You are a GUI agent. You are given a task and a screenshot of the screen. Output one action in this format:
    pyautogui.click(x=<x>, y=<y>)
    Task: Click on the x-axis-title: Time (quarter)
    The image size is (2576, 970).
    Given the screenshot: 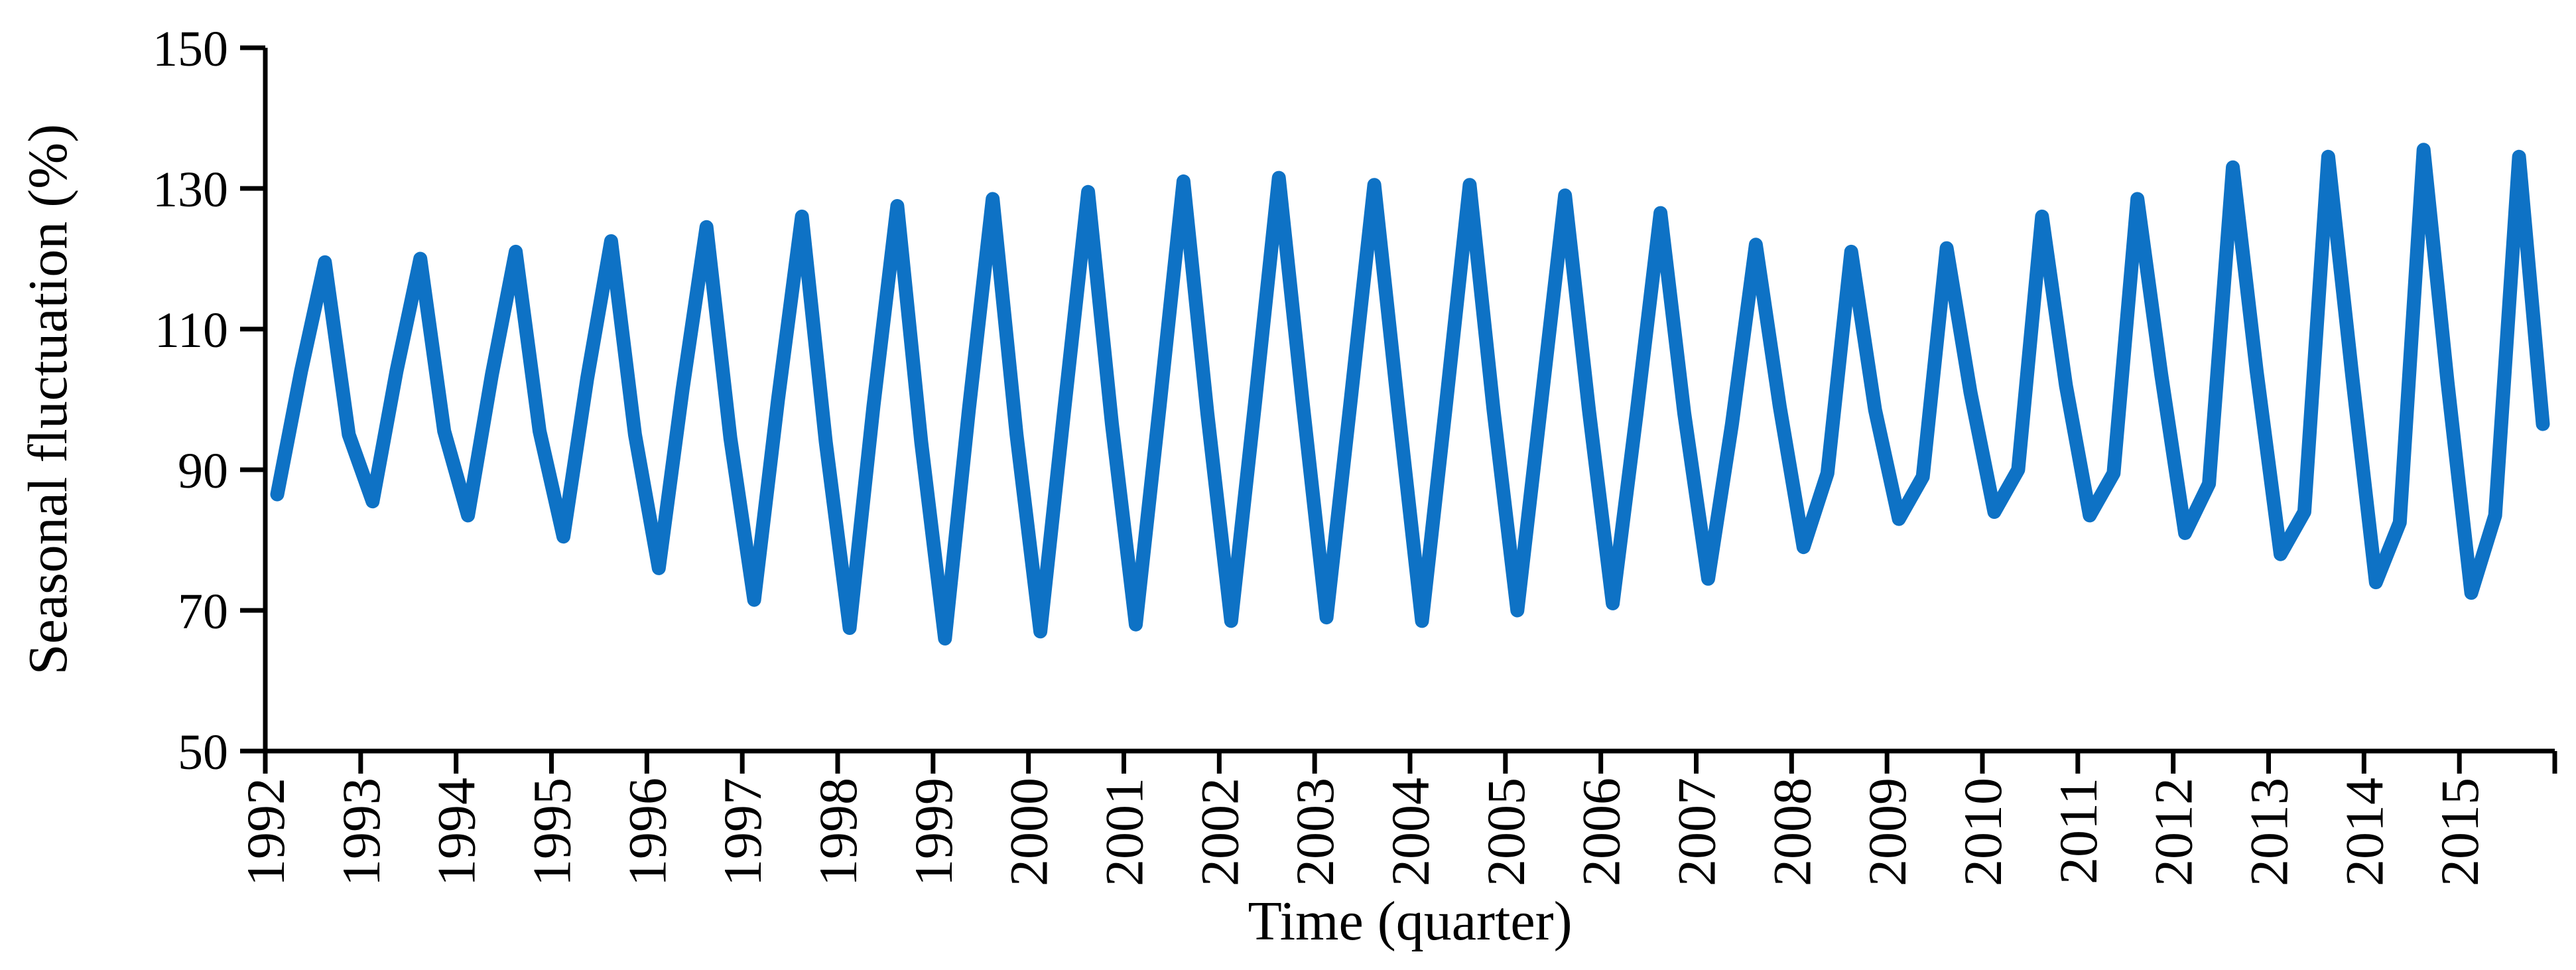 What is the action you would take?
    pyautogui.click(x=1410, y=921)
    